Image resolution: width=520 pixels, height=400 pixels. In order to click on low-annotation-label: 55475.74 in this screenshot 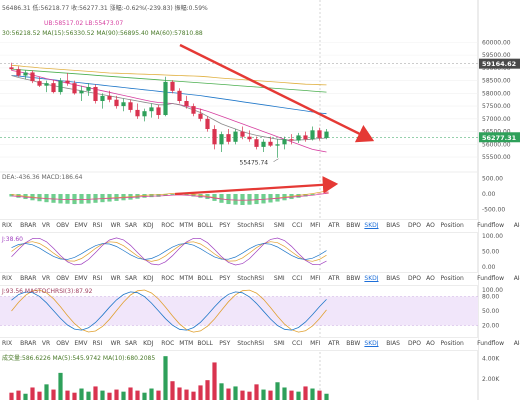, I will do `click(254, 163)`.